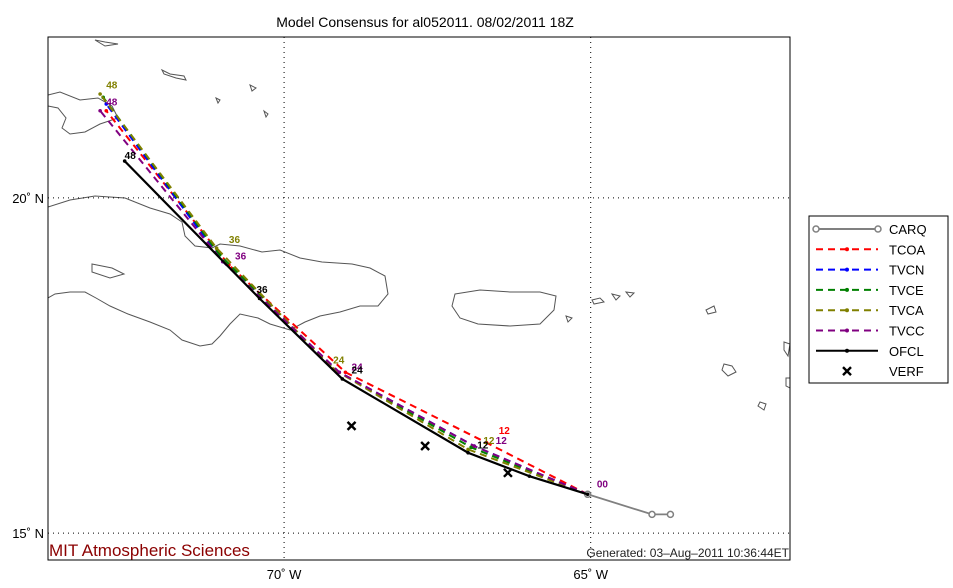 The width and height of the screenshot is (953, 588). I want to click on legend-entry-ofcl: OFCL, so click(870, 351).